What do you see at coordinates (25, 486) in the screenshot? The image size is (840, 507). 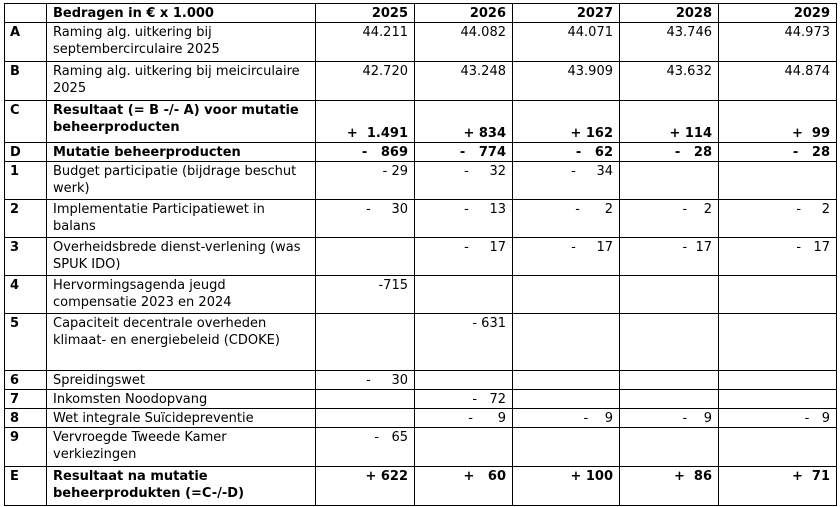 I see `row-code: E` at bounding box center [25, 486].